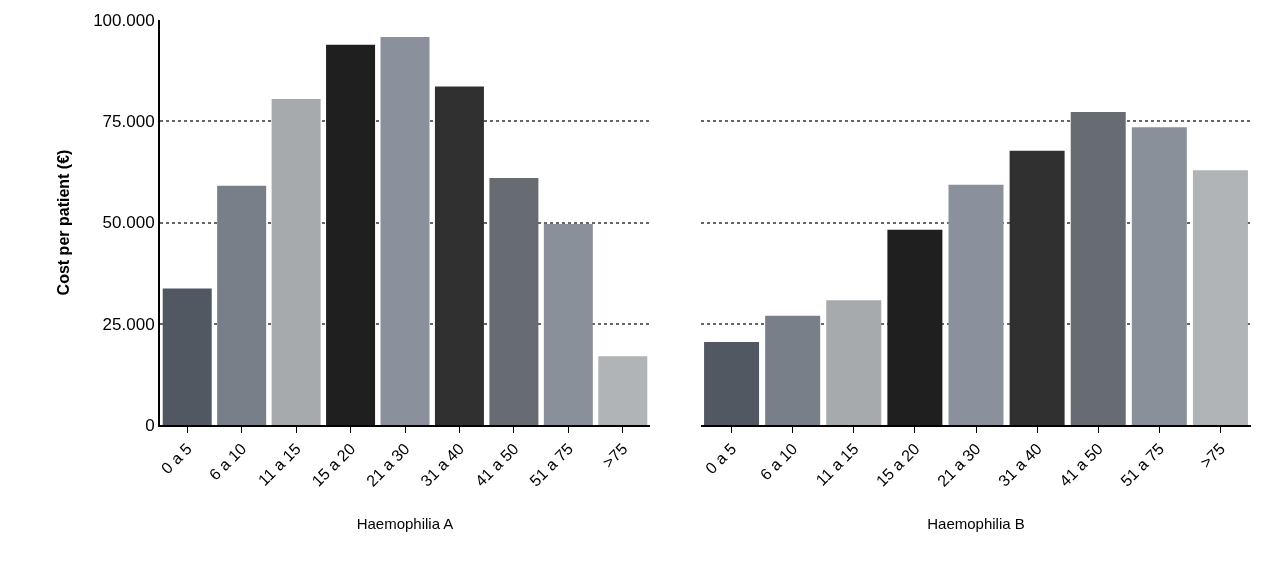 This screenshot has width=1261, height=562. What do you see at coordinates (976, 524) in the screenshot?
I see `x-axis-title: Haemophilia B` at bounding box center [976, 524].